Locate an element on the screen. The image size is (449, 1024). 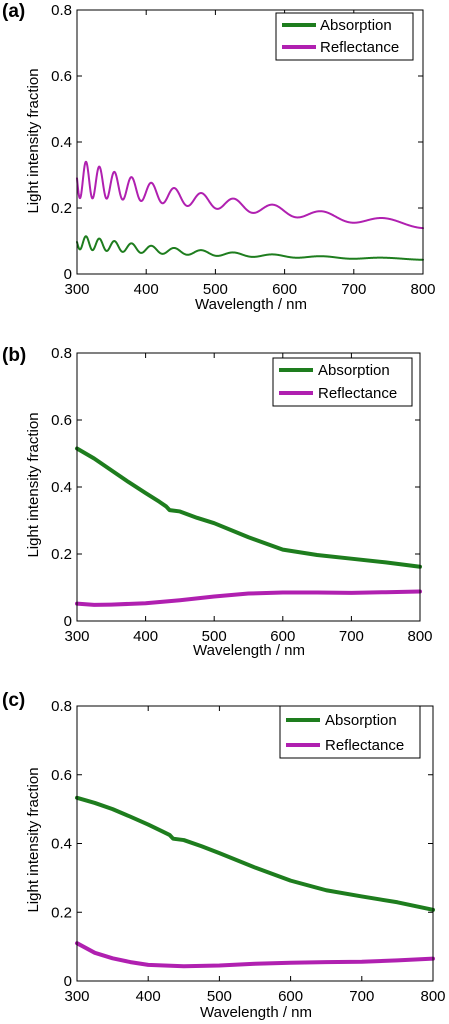
series-line-reflectance-a is located at coordinates (250, 195).